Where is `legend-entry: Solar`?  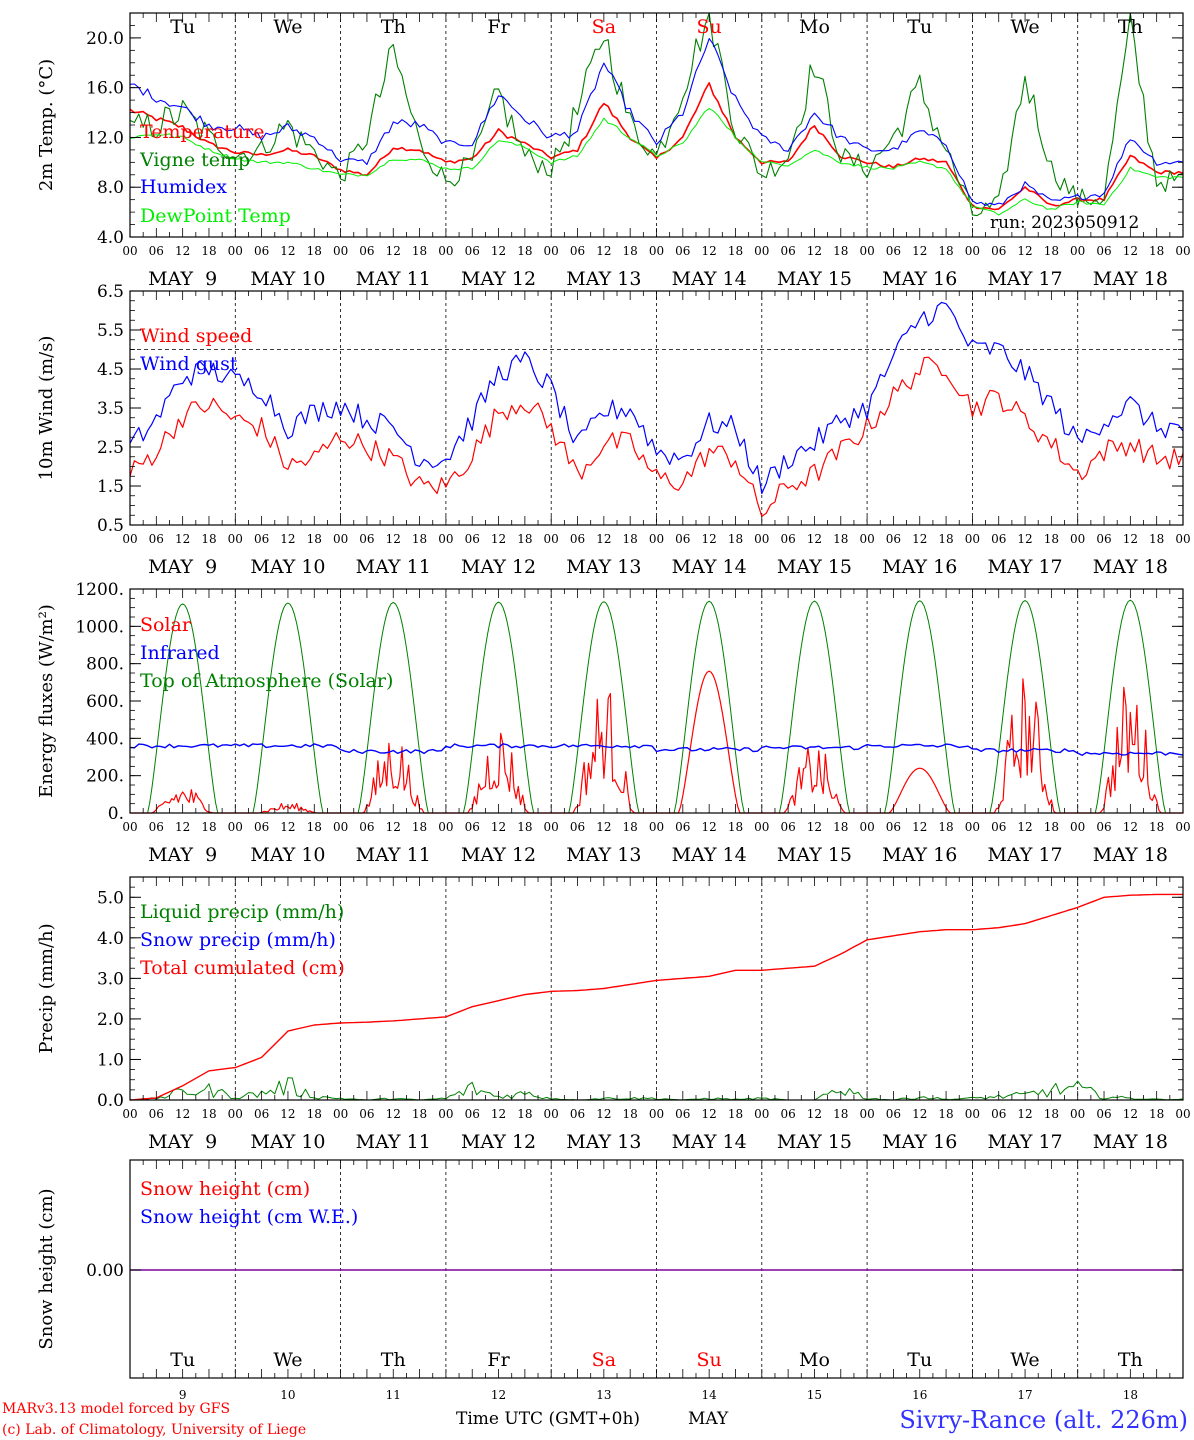
legend-entry: Solar is located at coordinates (166, 625).